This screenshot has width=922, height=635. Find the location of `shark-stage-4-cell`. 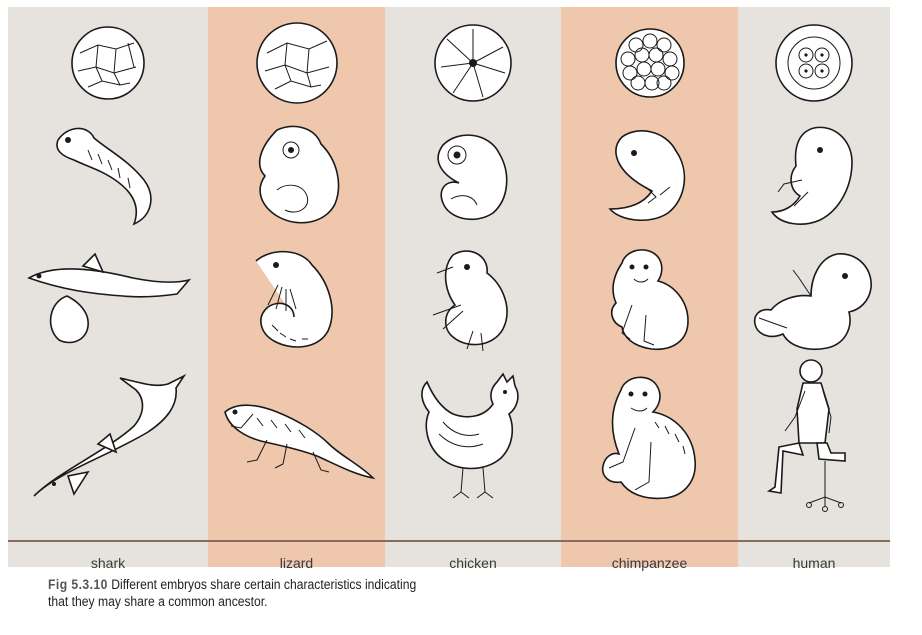

shark-stage-4-cell is located at coordinates (108, 436).